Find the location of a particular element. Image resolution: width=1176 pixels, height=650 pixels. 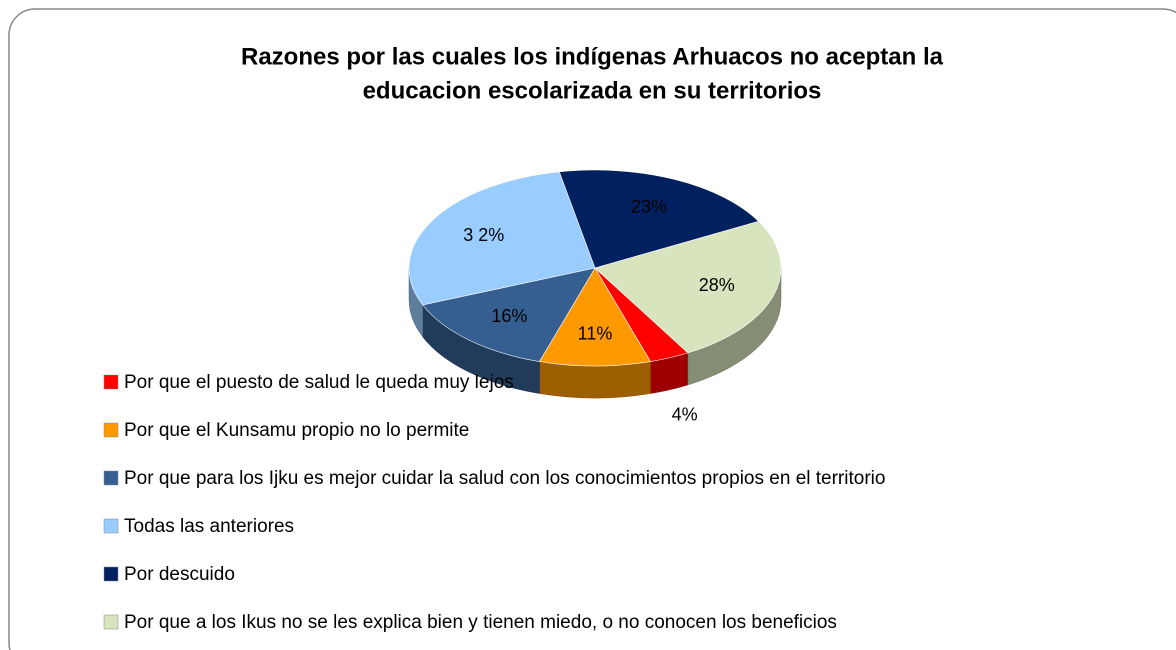

legend-label: Por que el Kunsamu propio no lo permite is located at coordinates (296, 430).